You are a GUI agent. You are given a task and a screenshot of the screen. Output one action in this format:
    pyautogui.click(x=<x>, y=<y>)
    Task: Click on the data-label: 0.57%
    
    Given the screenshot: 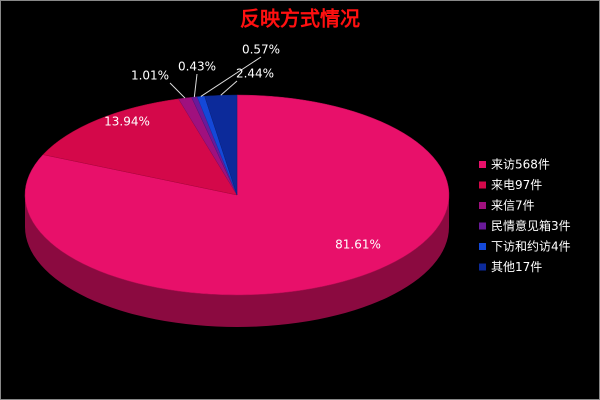 What is the action you would take?
    pyautogui.click(x=261, y=50)
    